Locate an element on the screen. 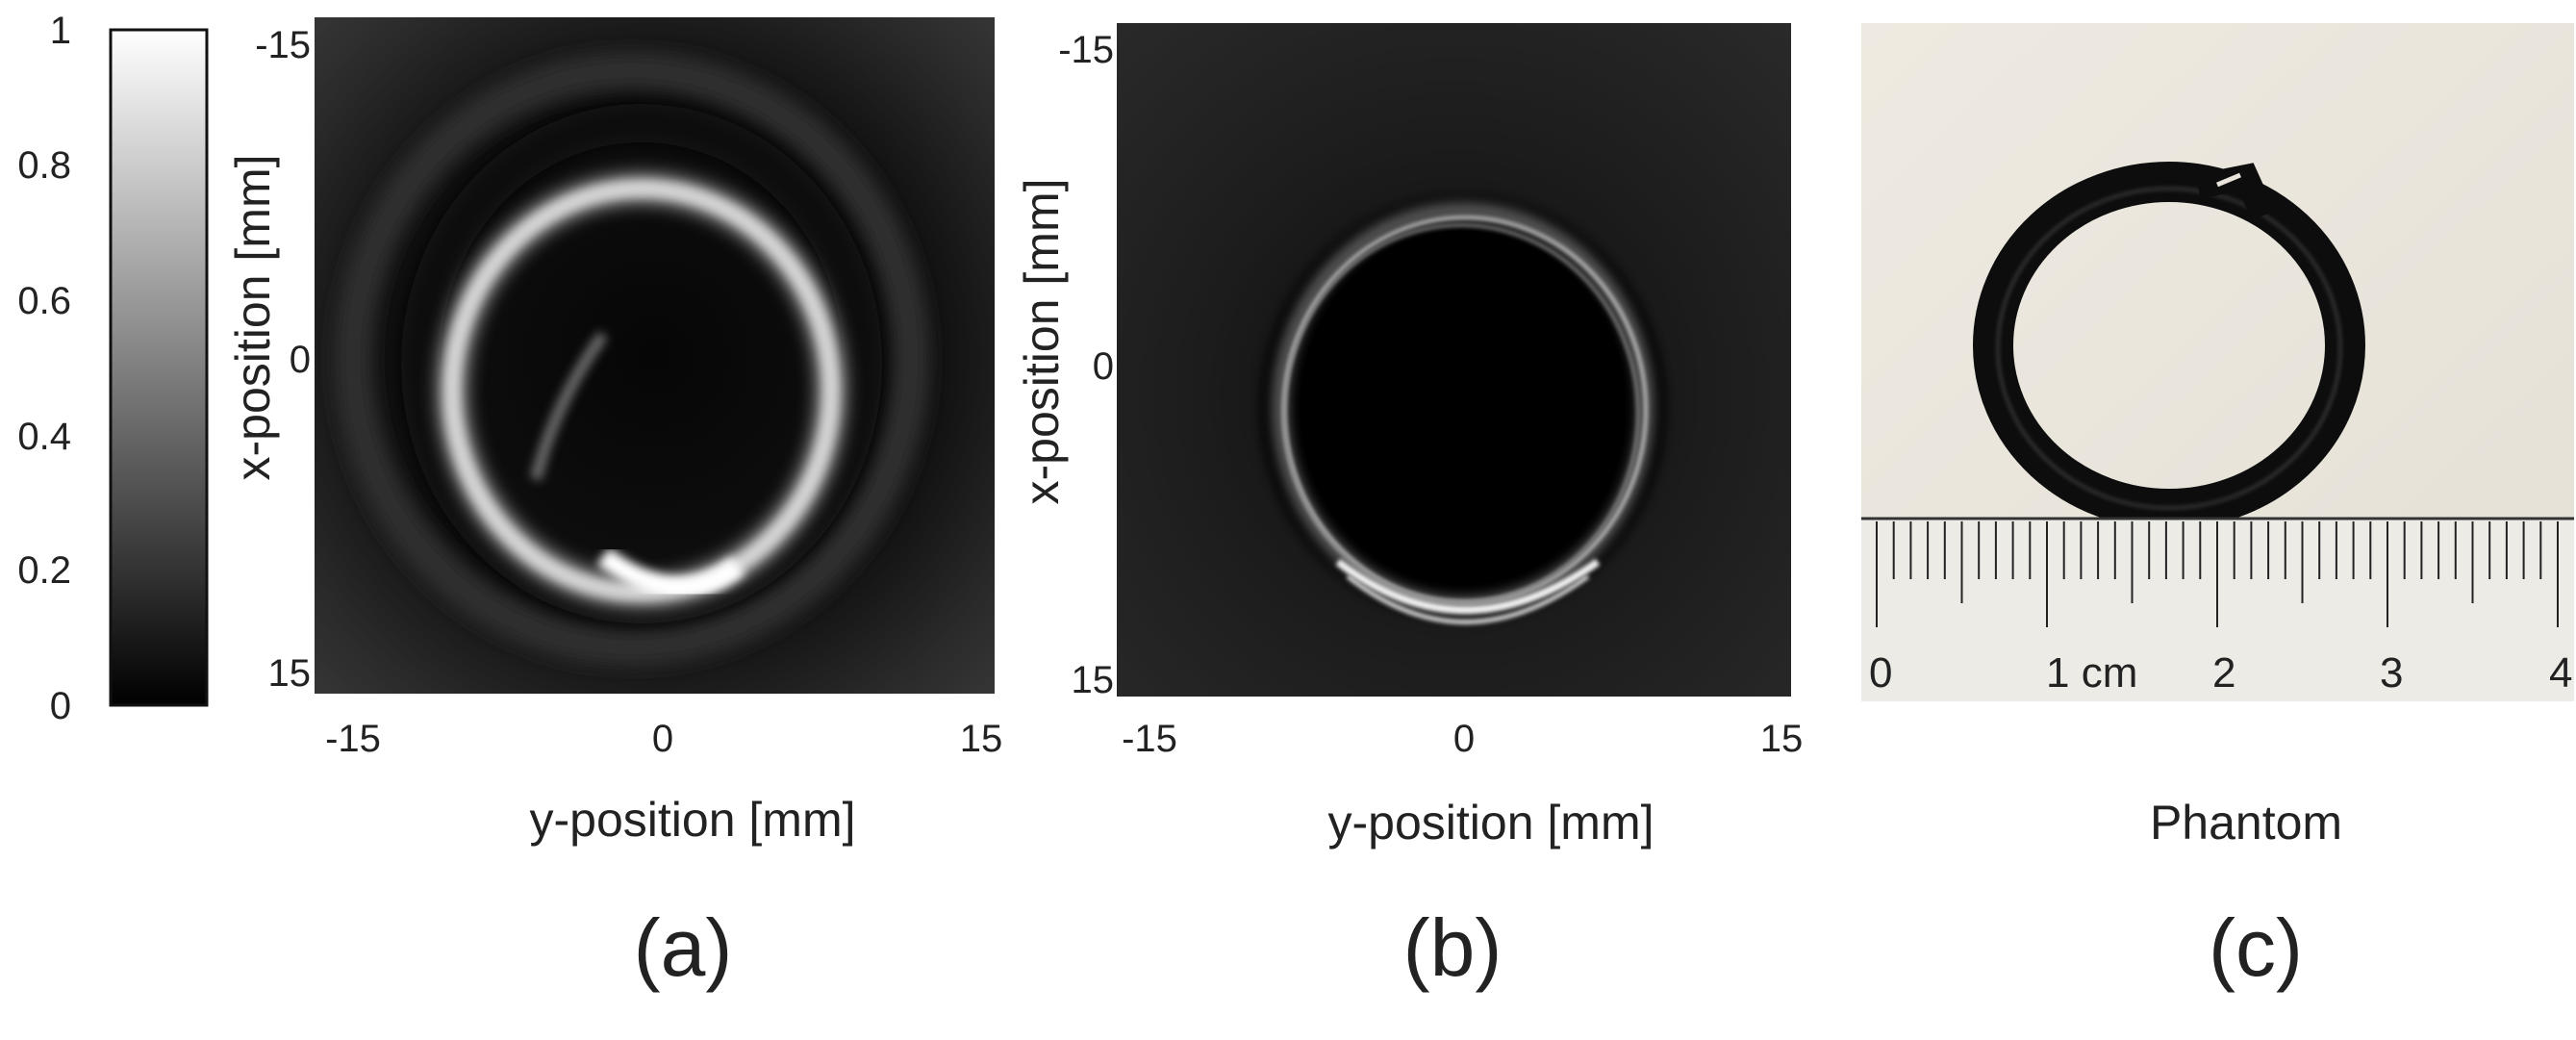  ruler-label: 3 is located at coordinates (2392, 673).